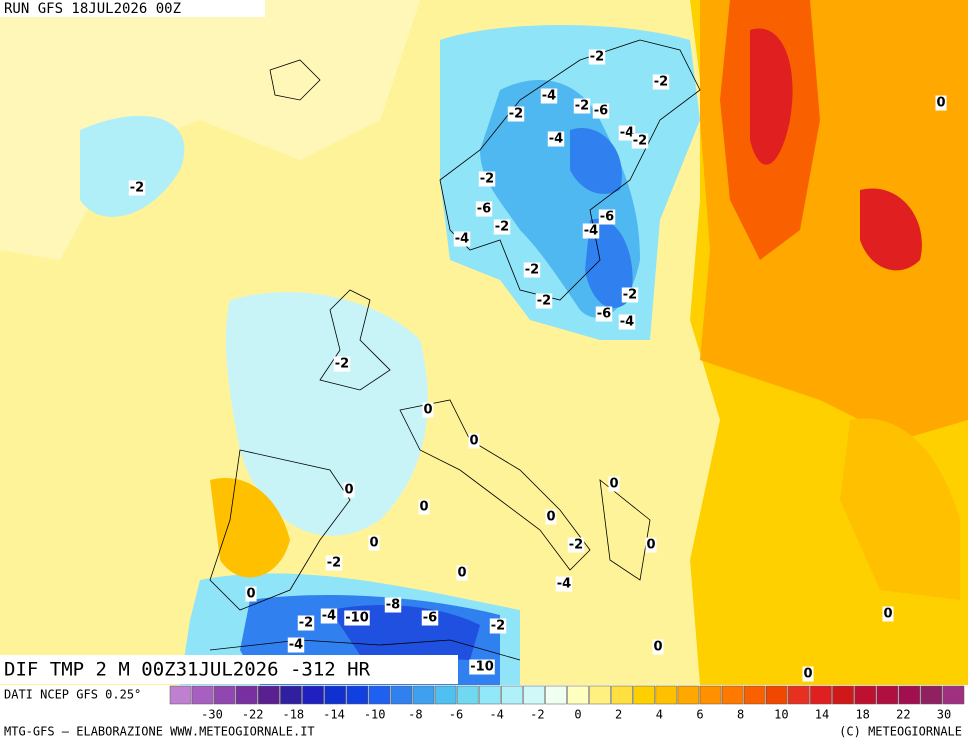 Image resolution: width=968 pixels, height=745 pixels. I want to click on colorbar-label: 10, so click(781, 715).